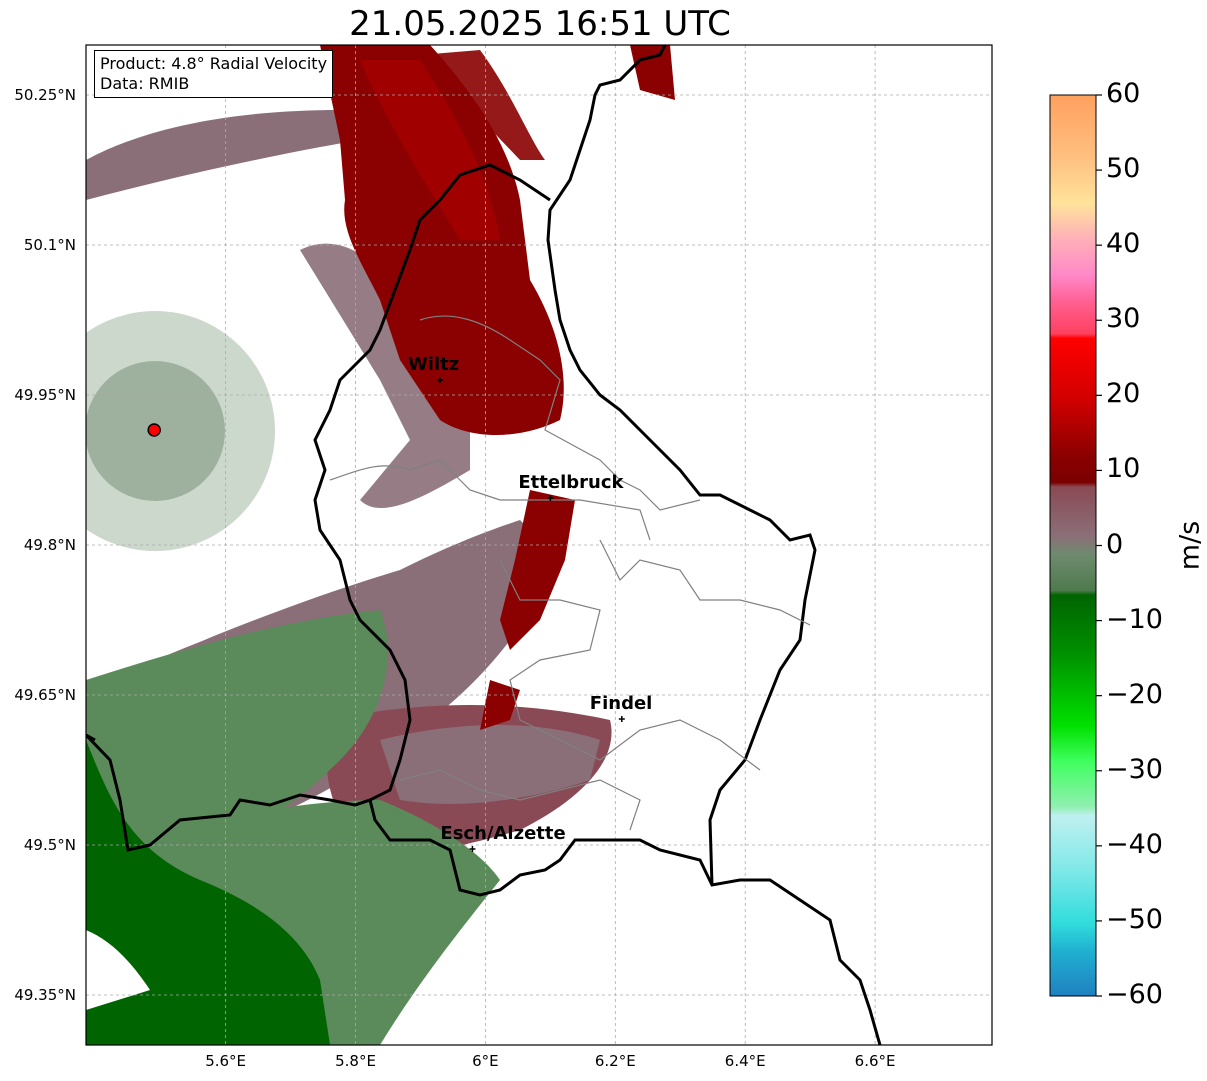 This screenshot has height=1081, width=1207. I want to click on city-markers, so click(530, 614).